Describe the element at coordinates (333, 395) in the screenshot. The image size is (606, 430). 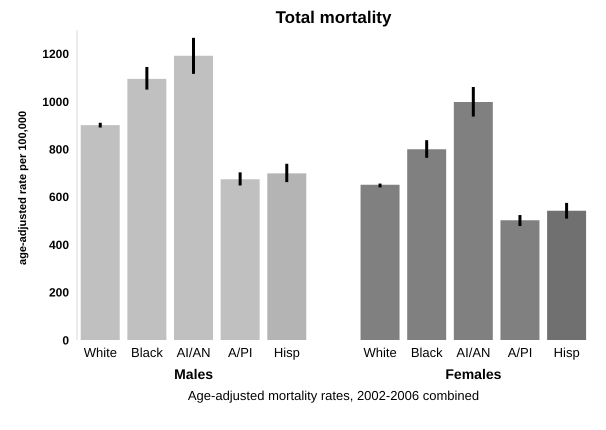
I see `x-axis-title: Age-adjusted mortality rates, 2002-2006 combined` at that location.